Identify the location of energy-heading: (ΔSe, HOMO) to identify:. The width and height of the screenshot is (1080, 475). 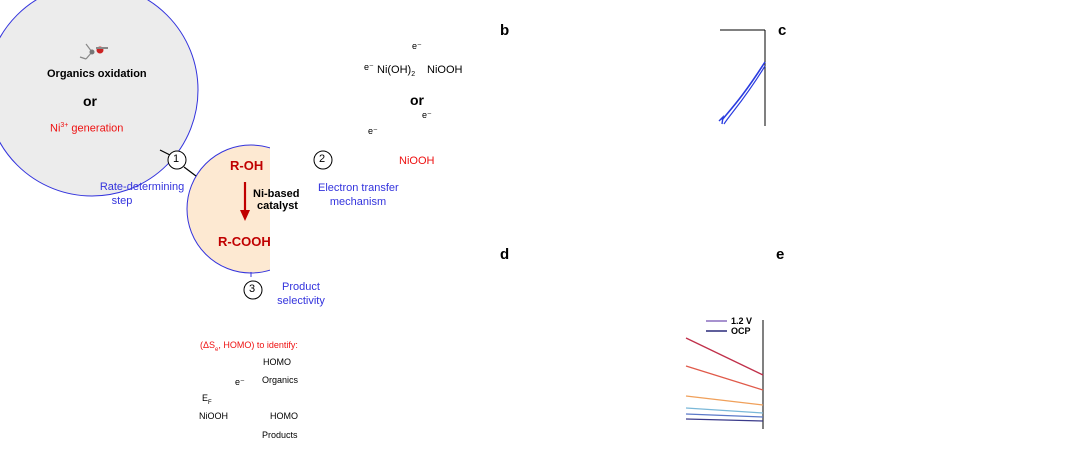
(249, 346).